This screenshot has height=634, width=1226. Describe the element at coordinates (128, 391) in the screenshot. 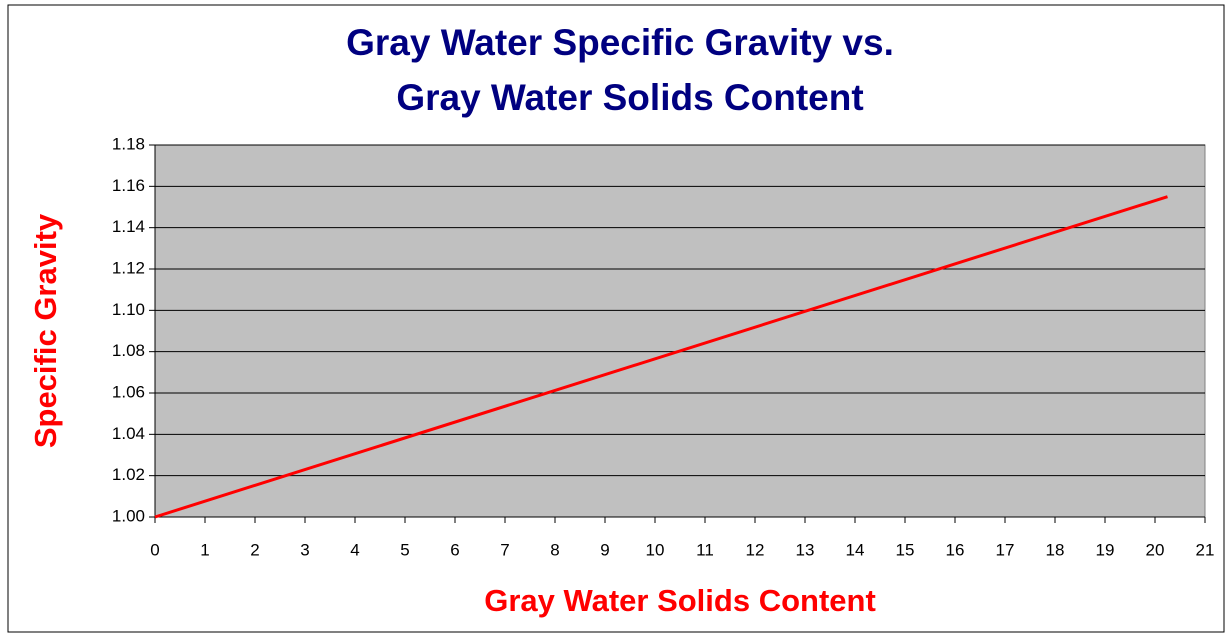

I see `y-tick-label: 1.06` at that location.